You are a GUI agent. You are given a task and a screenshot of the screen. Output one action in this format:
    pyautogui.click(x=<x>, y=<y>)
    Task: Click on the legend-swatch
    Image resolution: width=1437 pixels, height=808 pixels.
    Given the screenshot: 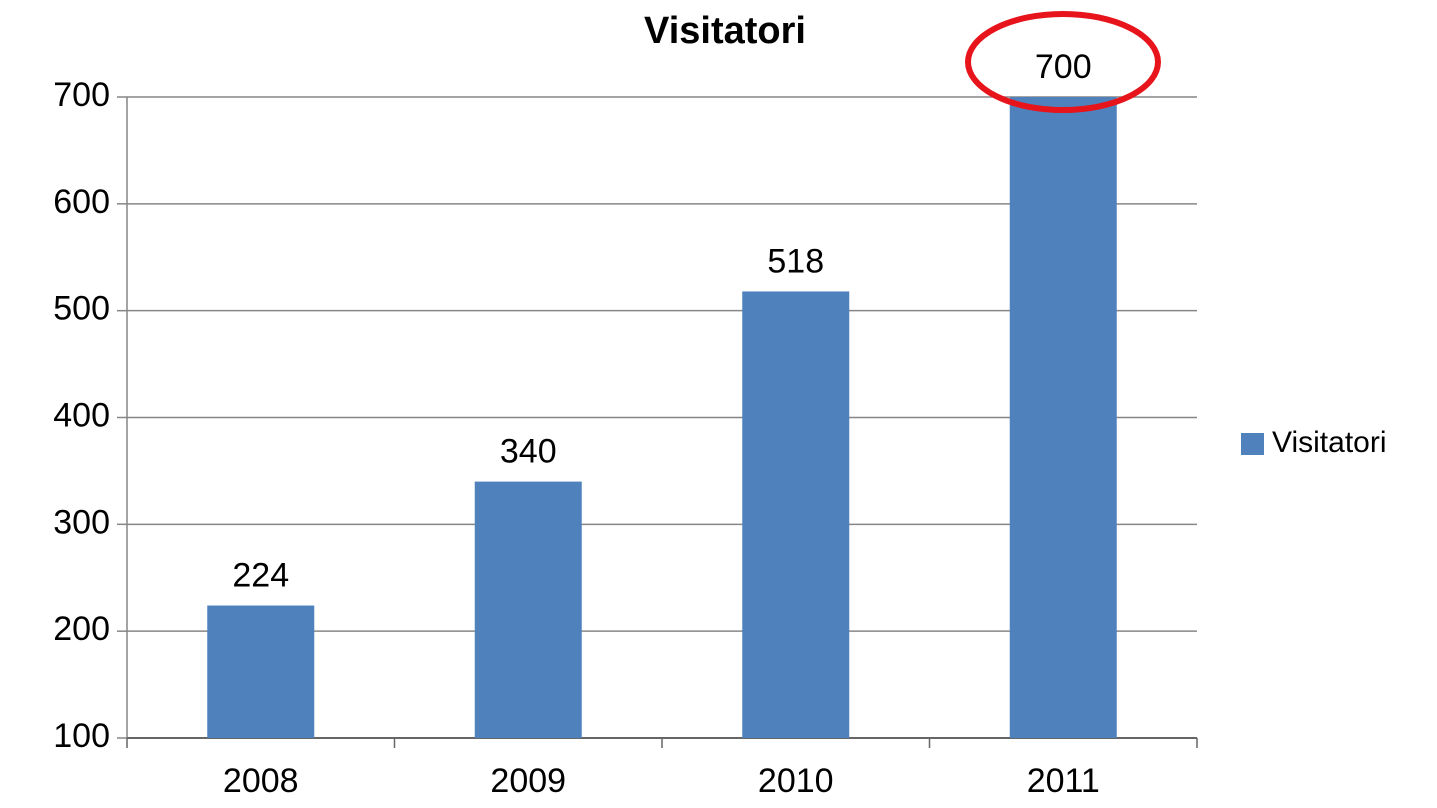 What is the action you would take?
    pyautogui.click(x=1252, y=444)
    